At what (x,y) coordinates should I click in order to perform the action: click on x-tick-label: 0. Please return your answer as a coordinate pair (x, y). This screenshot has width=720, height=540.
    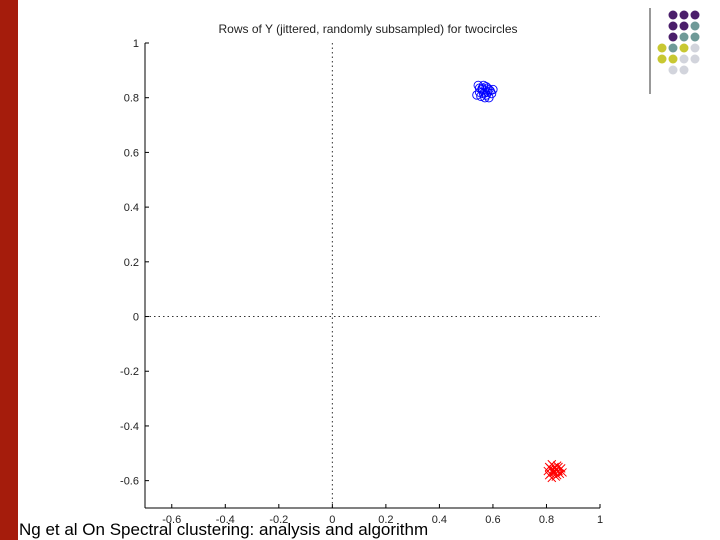
    Looking at the image, I should click on (332, 520).